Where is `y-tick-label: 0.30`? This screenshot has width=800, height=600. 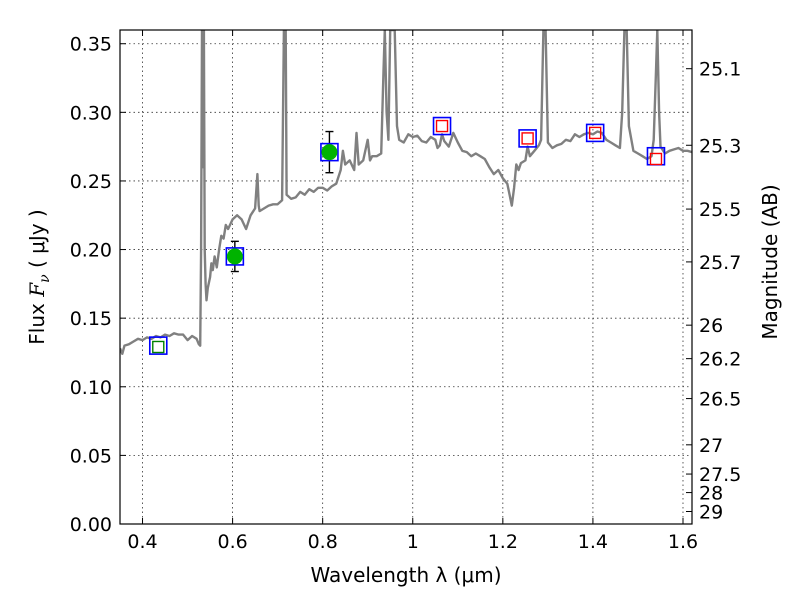 y-tick-label: 0.30 is located at coordinates (91, 113).